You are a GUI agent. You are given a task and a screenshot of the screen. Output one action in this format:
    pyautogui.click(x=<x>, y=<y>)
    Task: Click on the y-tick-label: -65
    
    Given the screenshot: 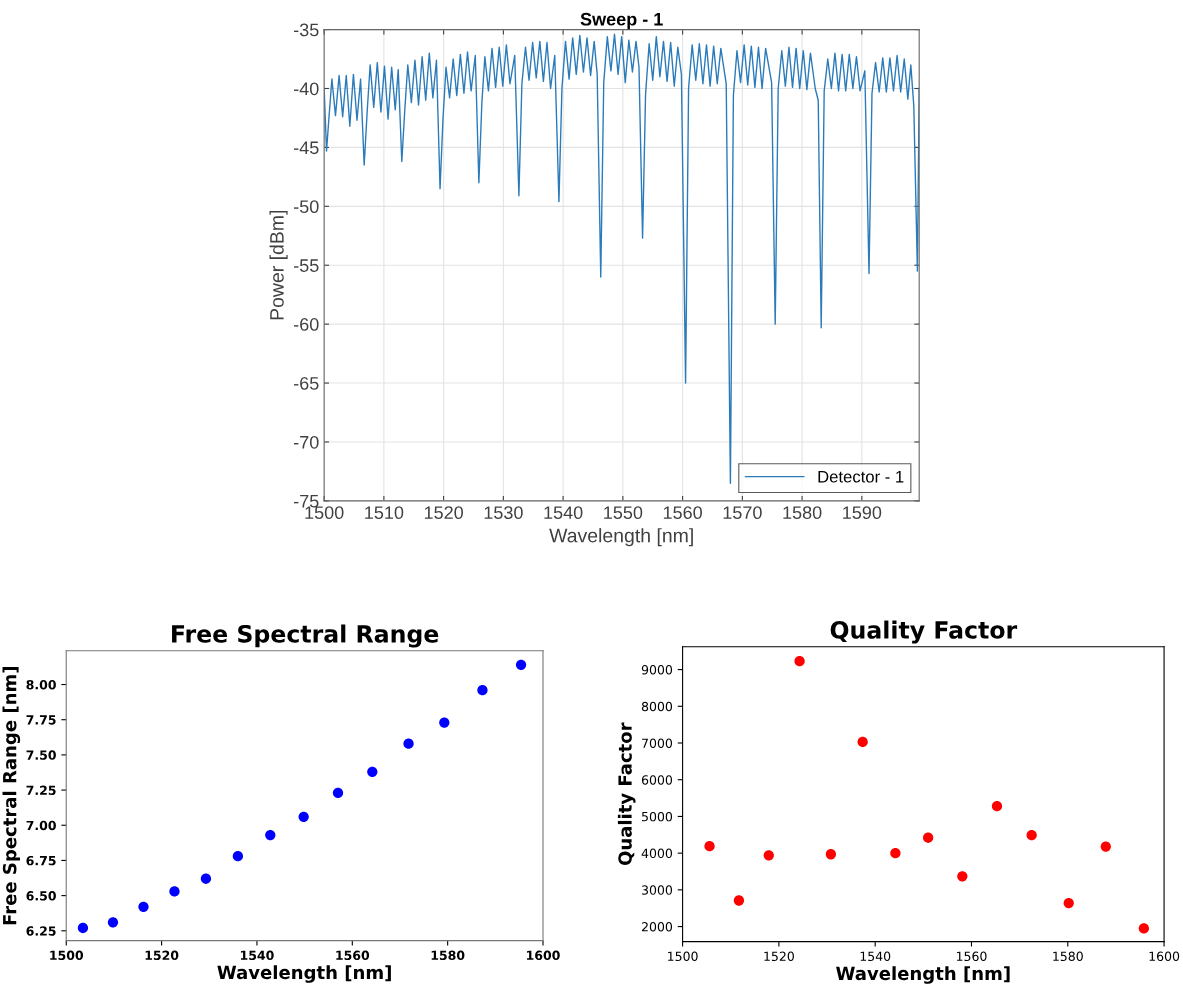 What is the action you would take?
    pyautogui.click(x=306, y=383)
    